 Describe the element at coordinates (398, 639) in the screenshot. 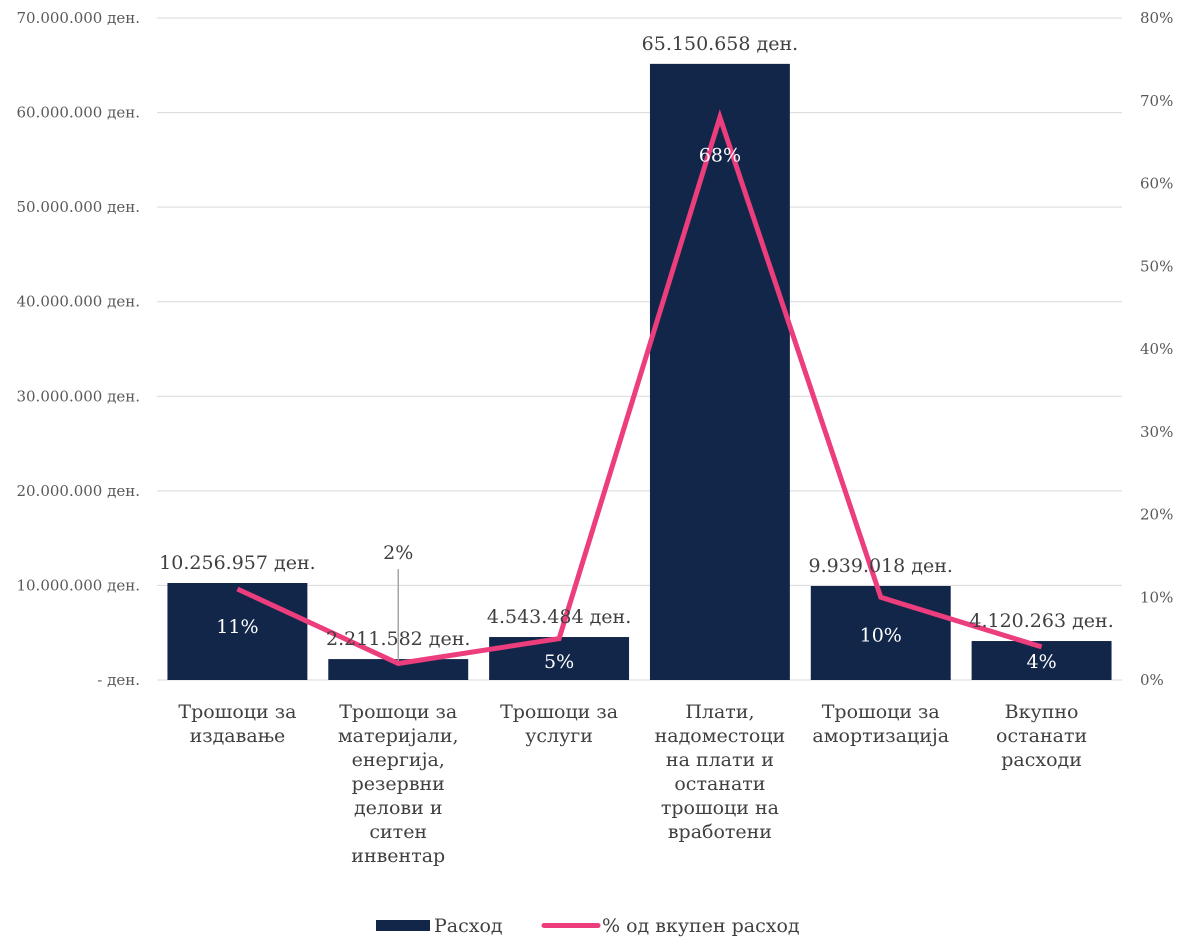

I see `bar-value-label: 2.211.582 ден.` at that location.